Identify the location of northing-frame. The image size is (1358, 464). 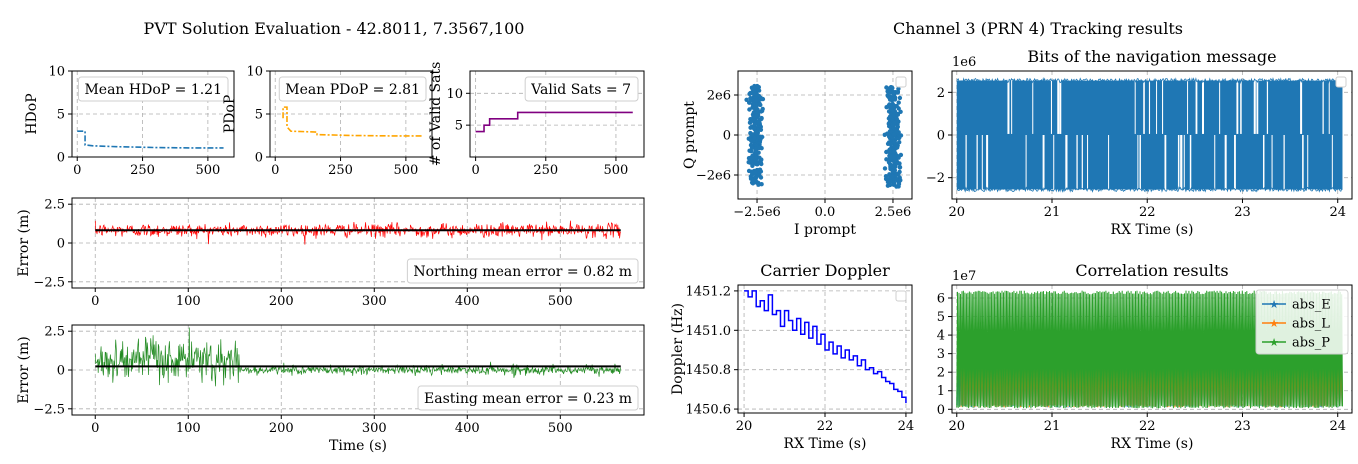
(358, 243).